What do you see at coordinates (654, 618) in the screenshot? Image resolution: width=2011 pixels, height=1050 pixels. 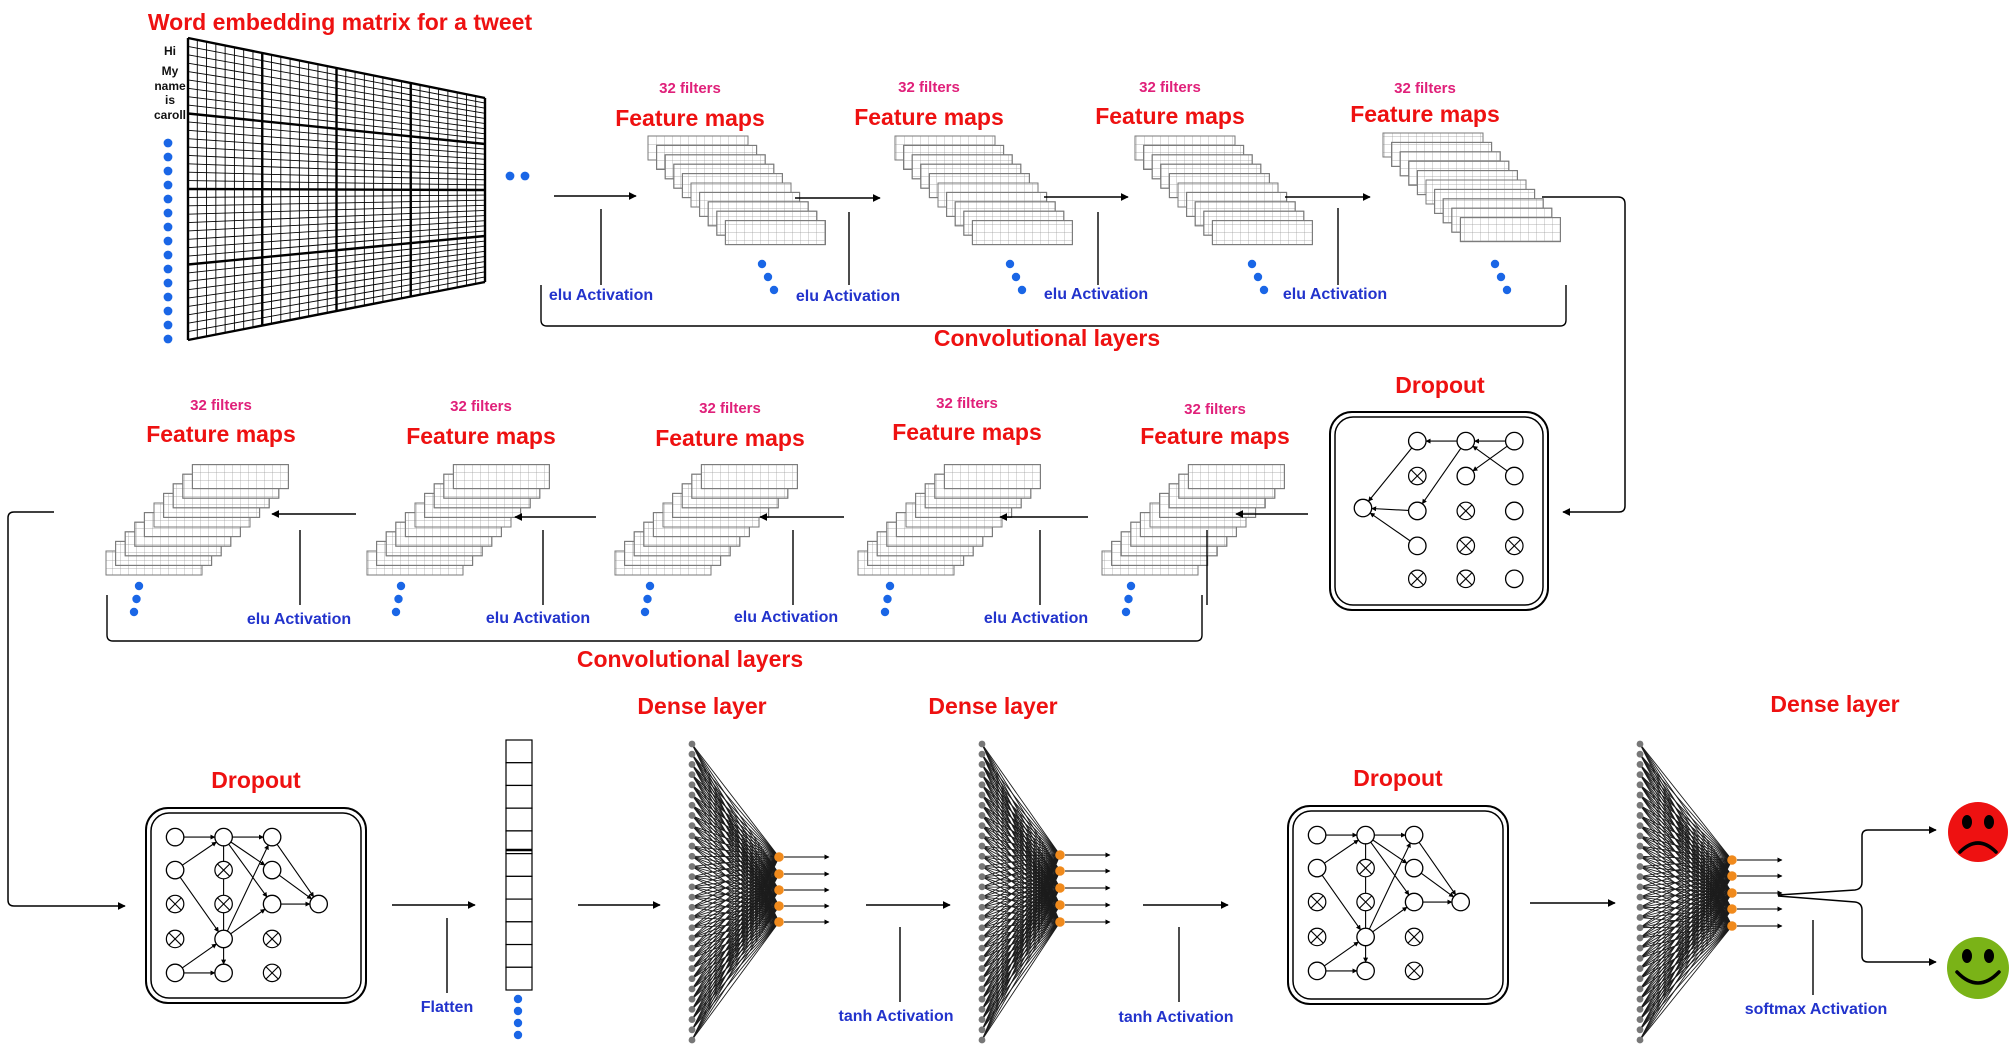 I see `conv-layers-bracket` at bounding box center [654, 618].